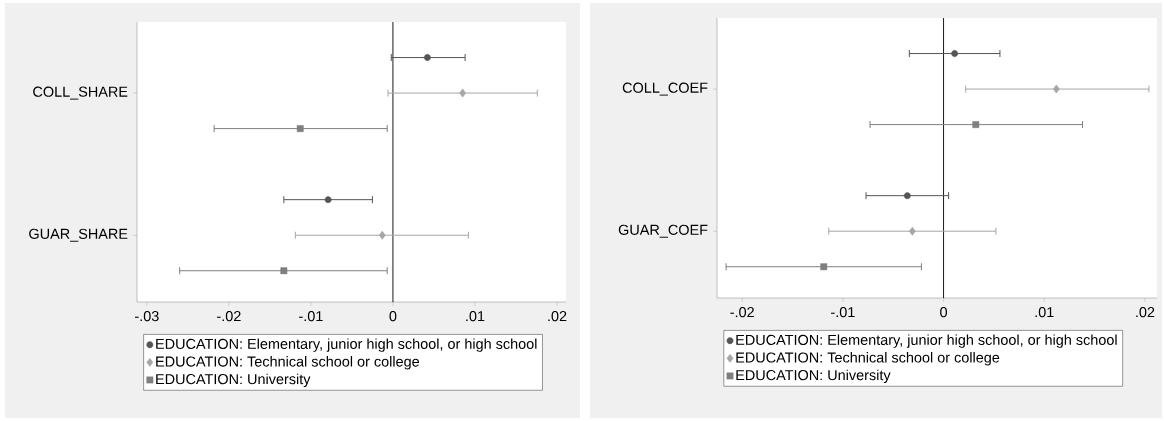 The height and width of the screenshot is (421, 1164). Describe the element at coordinates (78, 235) in the screenshot. I see `y-tick-label: GUAR_SHARE` at that location.